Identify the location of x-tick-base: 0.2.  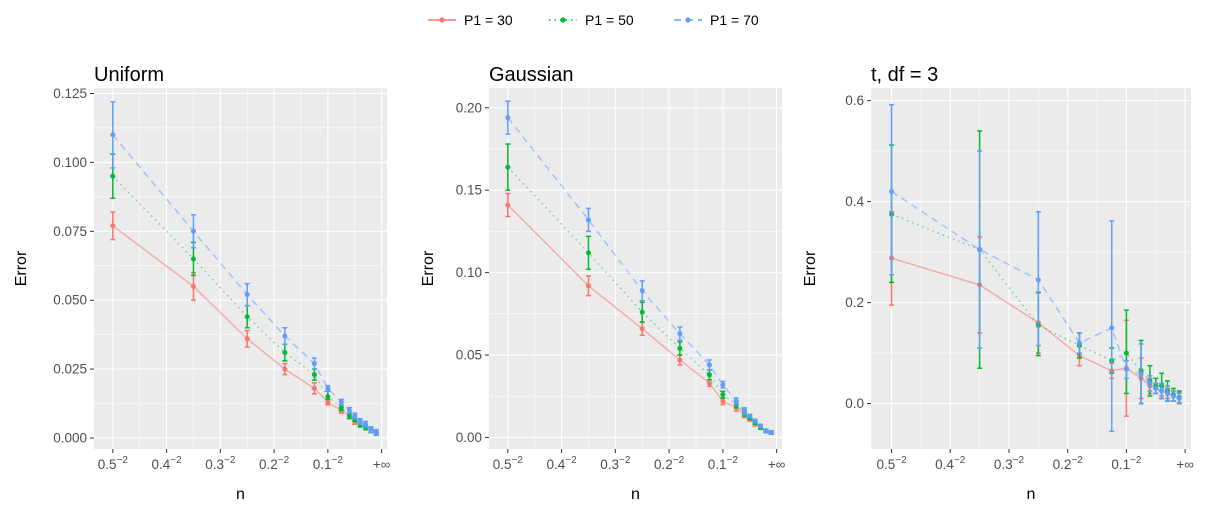
(663, 464).